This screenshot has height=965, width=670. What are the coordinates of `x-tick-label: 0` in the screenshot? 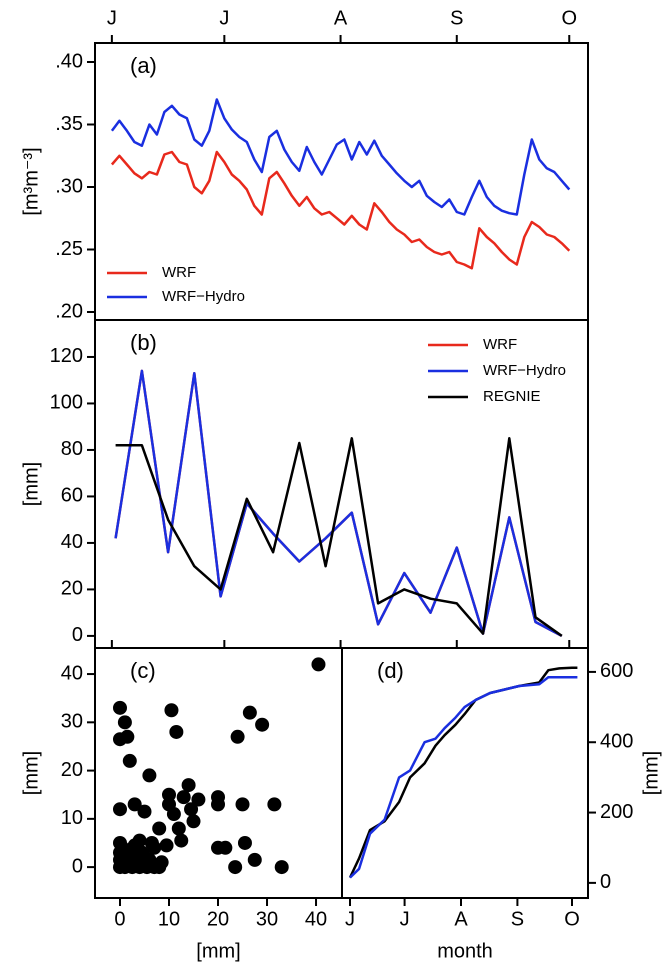 It's located at (119, 919).